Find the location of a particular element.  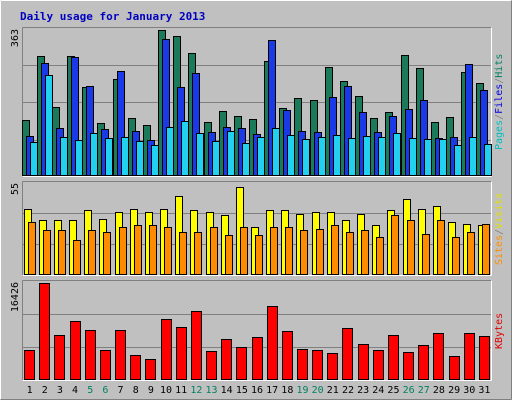

day-label-9: 9 is located at coordinates (151, 390).